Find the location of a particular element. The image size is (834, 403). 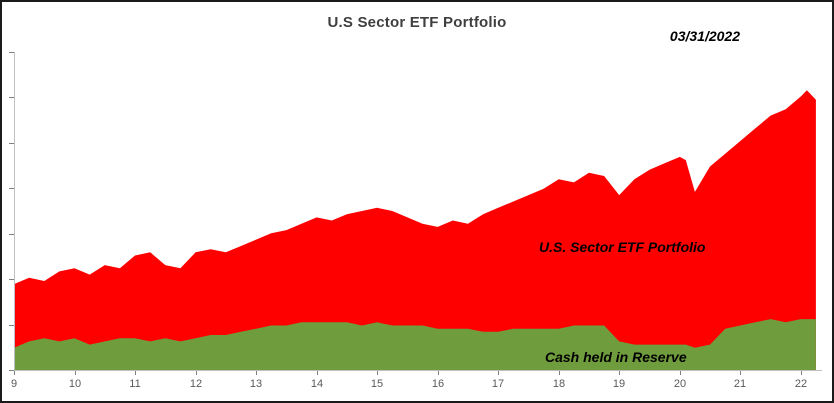

x-tick-label: 21 is located at coordinates (740, 384).